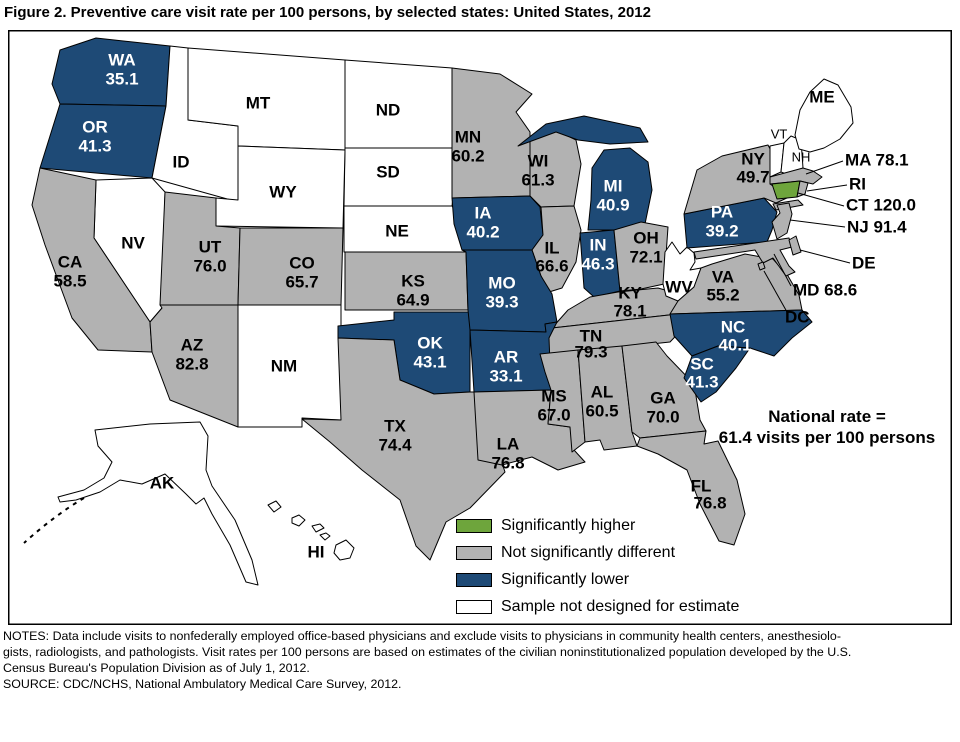 The height and width of the screenshot is (742, 960). Describe the element at coordinates (468, 137) in the screenshot. I see `state-label-mn: MN` at that location.